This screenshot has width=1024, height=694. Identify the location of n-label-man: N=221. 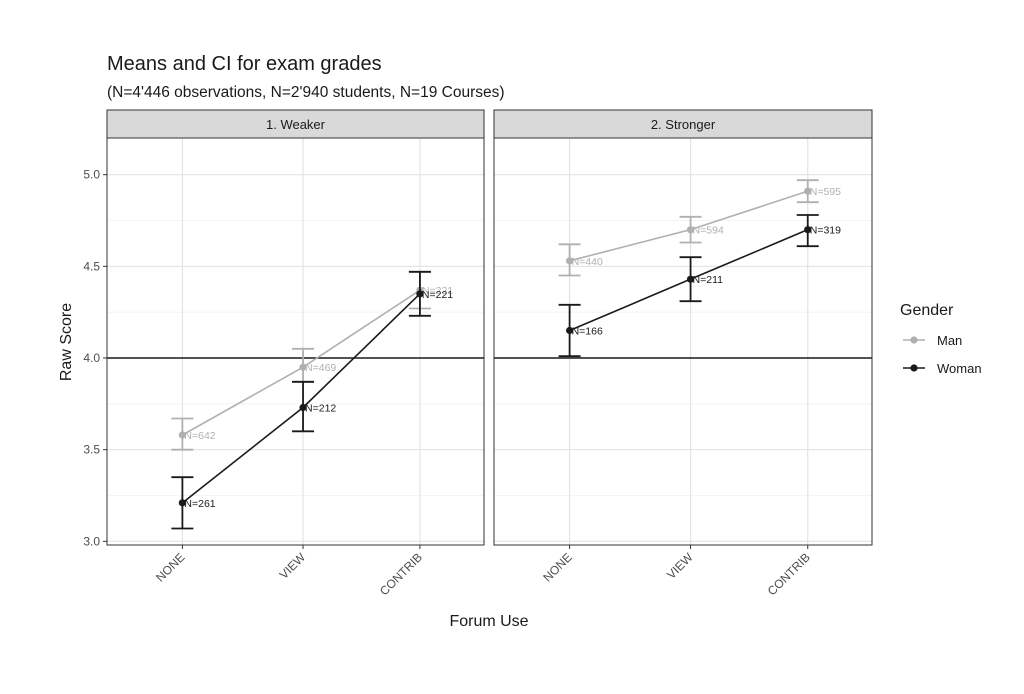
(437, 291).